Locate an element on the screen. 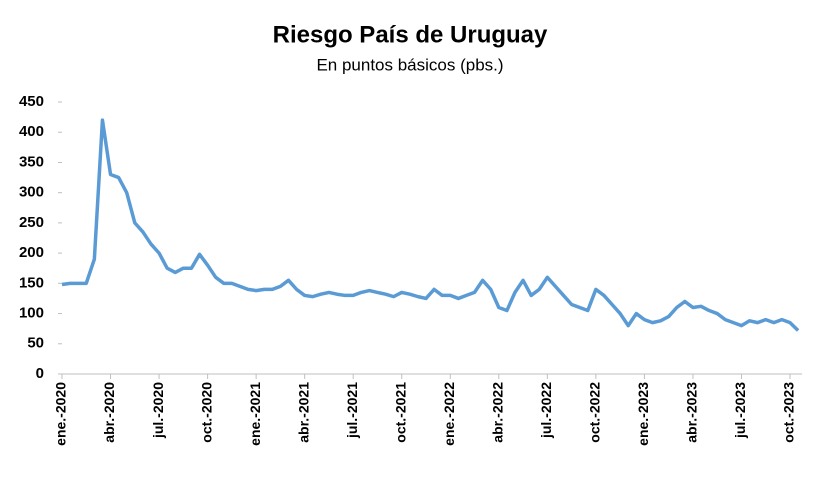  x-tick-label: oct.-2021 is located at coordinates (400, 412).